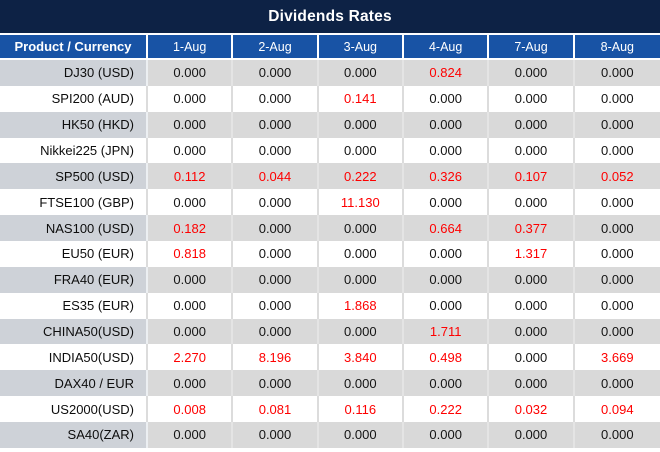 The width and height of the screenshot is (660, 452). Describe the element at coordinates (447, 331) in the screenshot. I see `rate-cell: 1.711` at that location.